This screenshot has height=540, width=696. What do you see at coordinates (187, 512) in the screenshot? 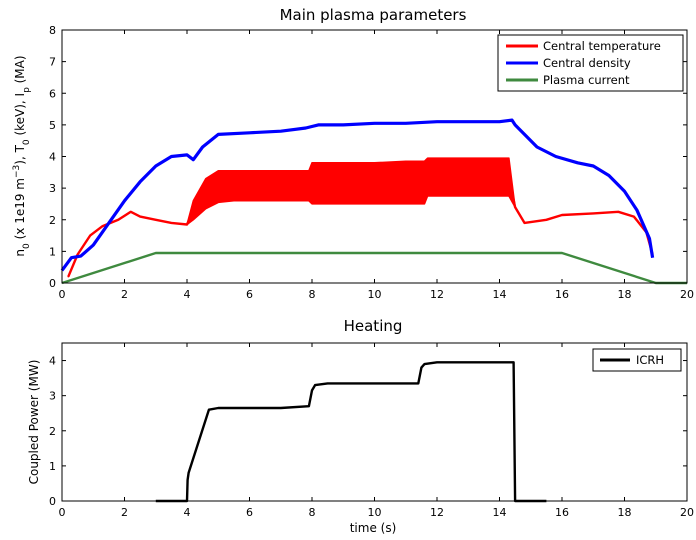
I see `heating-x-tick-label: 4` at bounding box center [187, 512].